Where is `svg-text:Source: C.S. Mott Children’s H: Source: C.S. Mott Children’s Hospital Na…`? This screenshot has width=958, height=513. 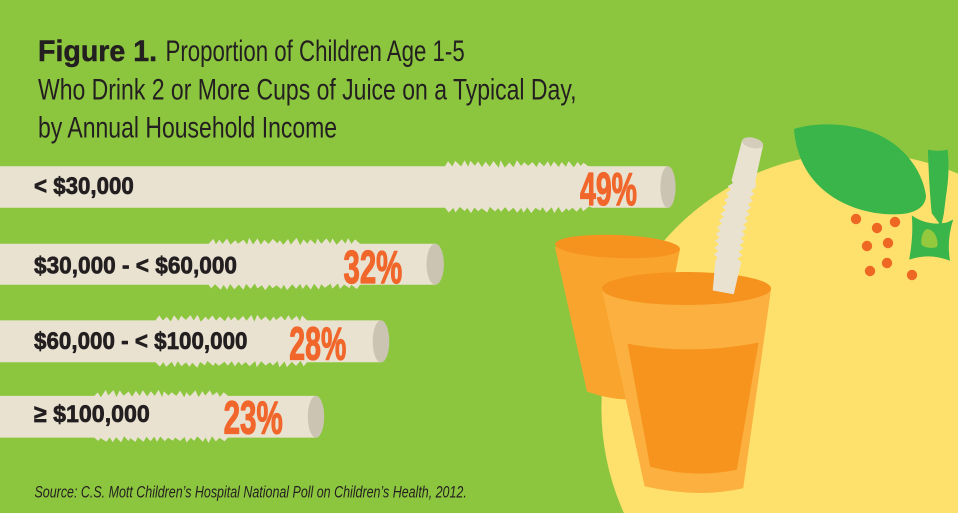
svg-text:Source: C.S. Mott Children’s H: Source: C.S. Mott Children’s Hospital Na… is located at coordinates (251, 491).